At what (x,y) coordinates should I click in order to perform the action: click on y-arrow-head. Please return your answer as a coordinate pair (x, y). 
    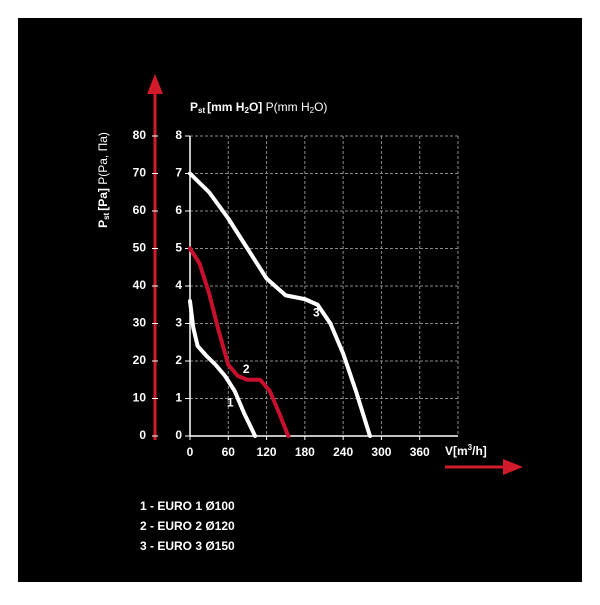
    Looking at the image, I should click on (155, 84).